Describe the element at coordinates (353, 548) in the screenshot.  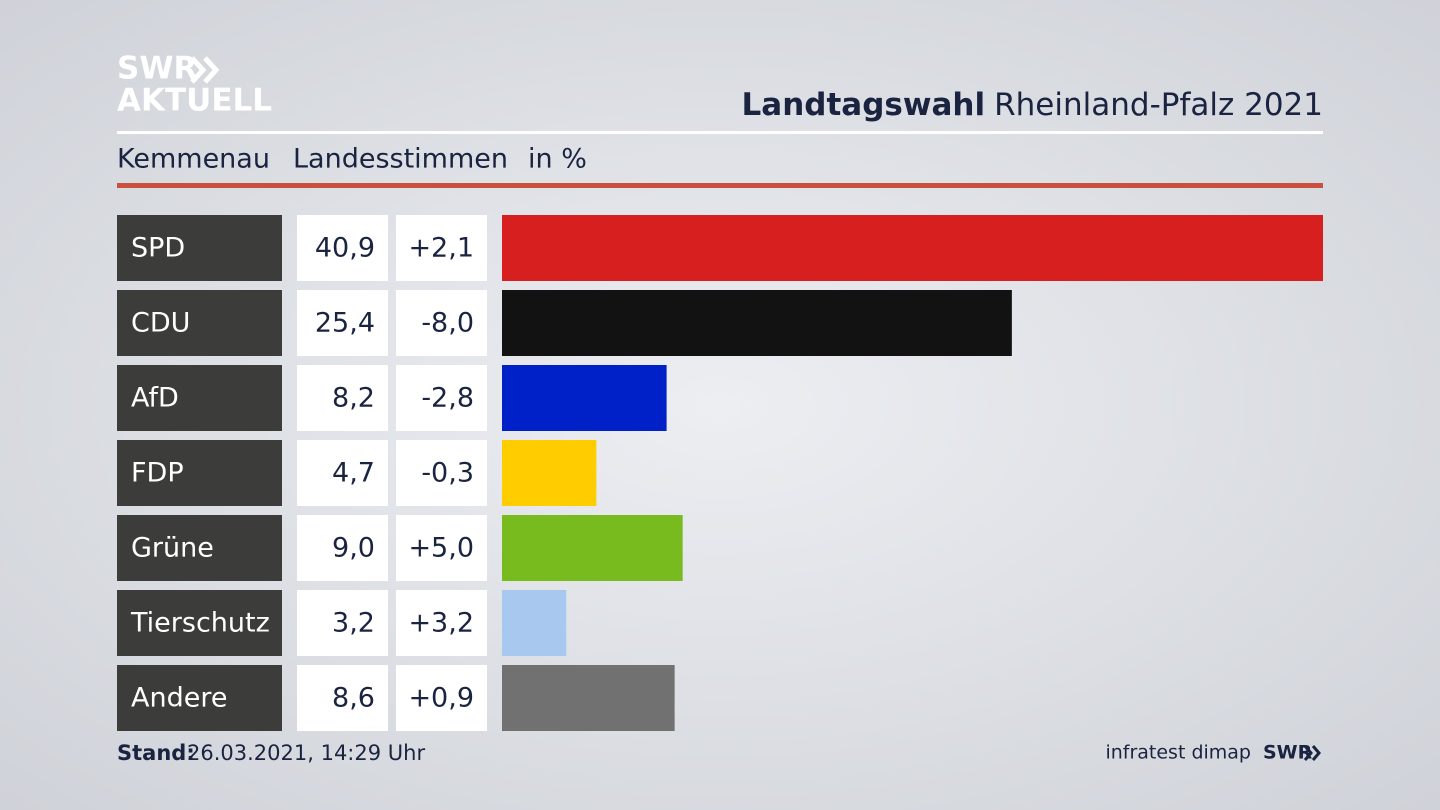
I see `value-label: 9,0` at that location.